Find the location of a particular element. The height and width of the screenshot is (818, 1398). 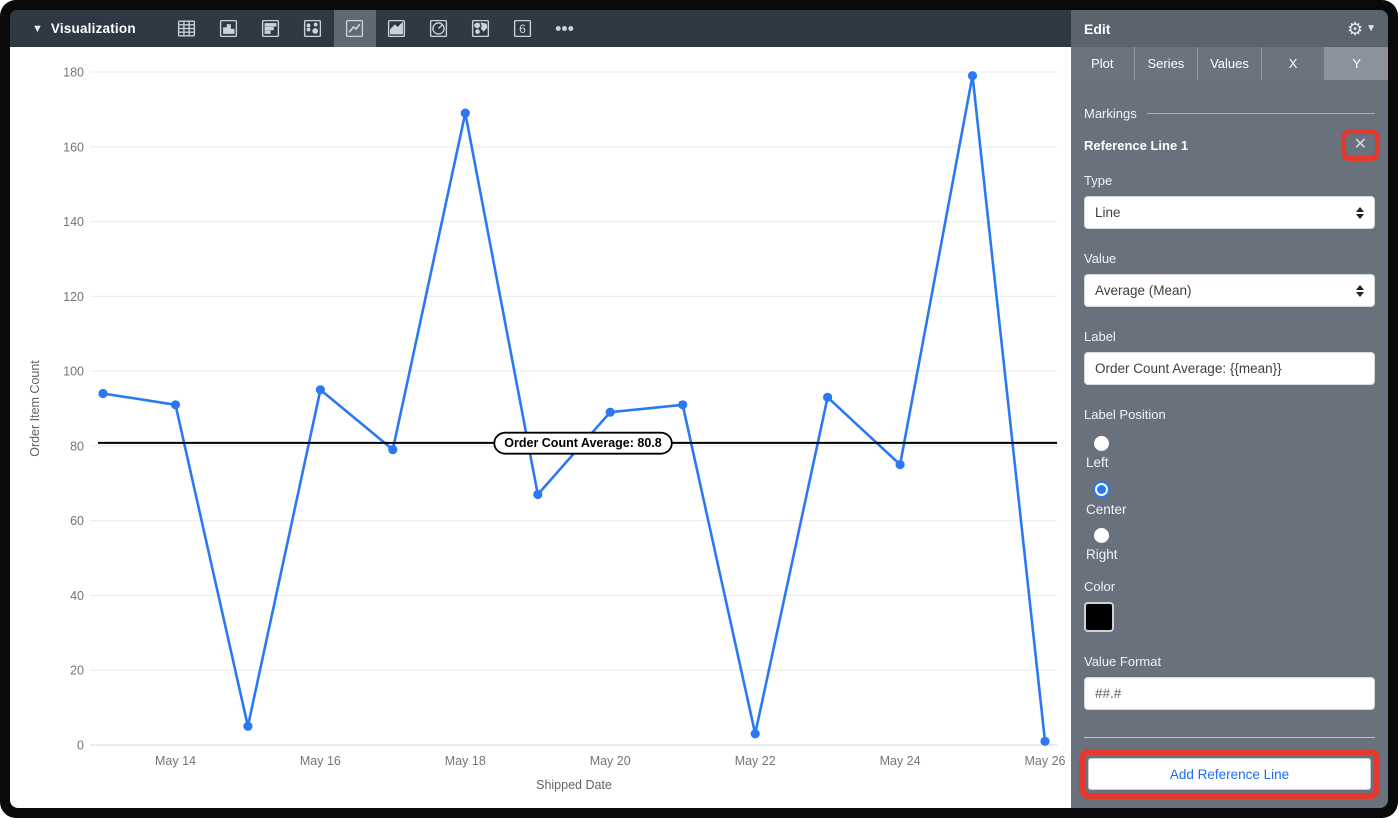

tab-plot: Plot is located at coordinates (1102, 63).